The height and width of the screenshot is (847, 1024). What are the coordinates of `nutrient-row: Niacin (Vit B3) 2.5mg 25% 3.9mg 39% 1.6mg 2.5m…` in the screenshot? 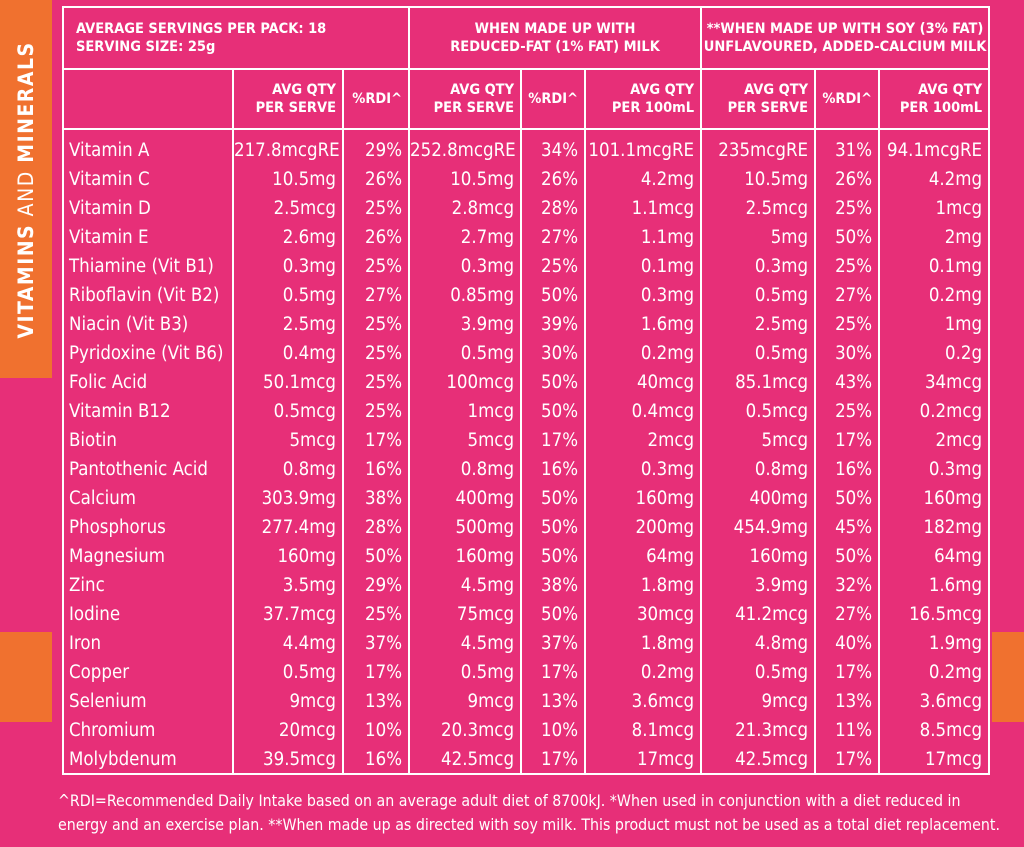 It's located at (526, 324).